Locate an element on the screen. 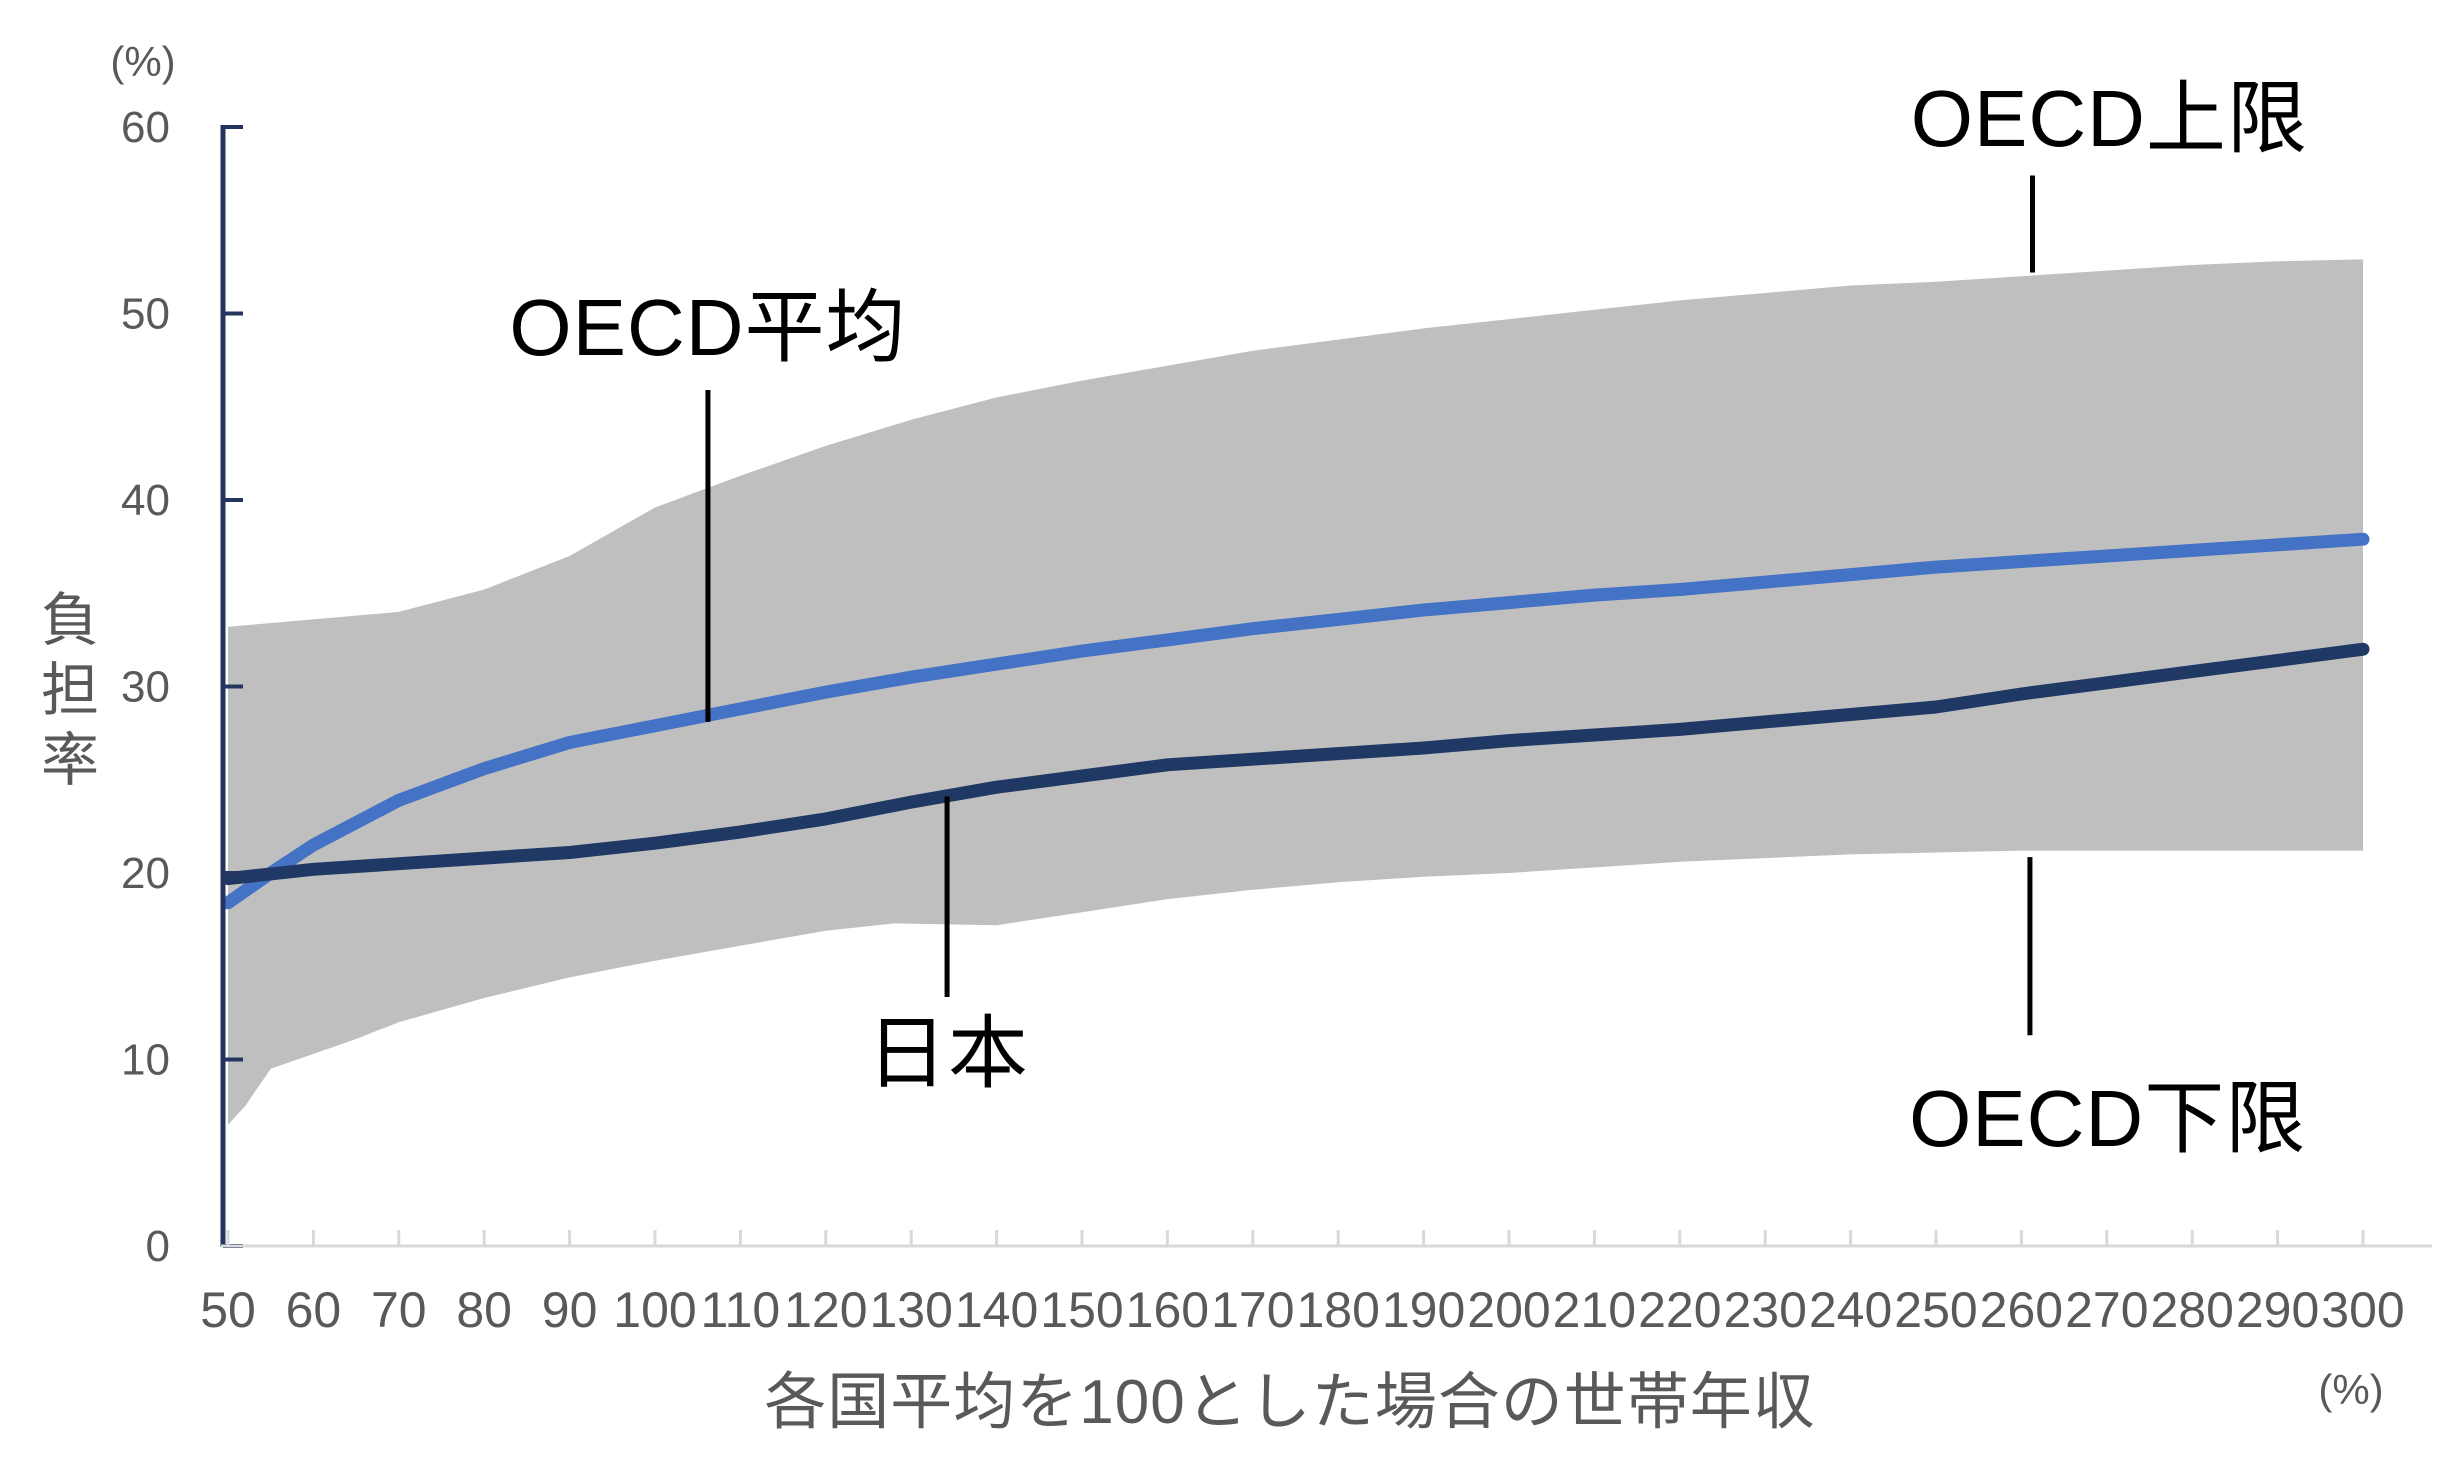 The image size is (2449, 1459). annotation-oecd-lower: OECD下限 is located at coordinates (2108, 1118).